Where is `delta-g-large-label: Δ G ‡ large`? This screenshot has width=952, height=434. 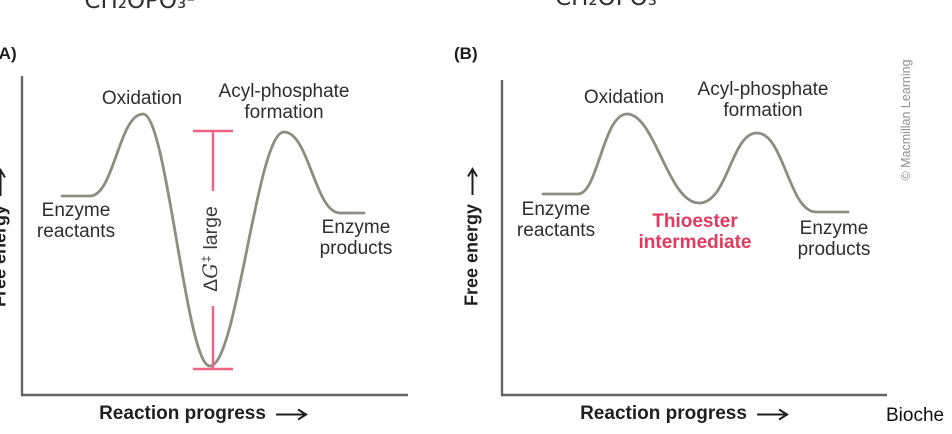
delta-g-large-label: Δ G ‡ large is located at coordinates (211, 249).